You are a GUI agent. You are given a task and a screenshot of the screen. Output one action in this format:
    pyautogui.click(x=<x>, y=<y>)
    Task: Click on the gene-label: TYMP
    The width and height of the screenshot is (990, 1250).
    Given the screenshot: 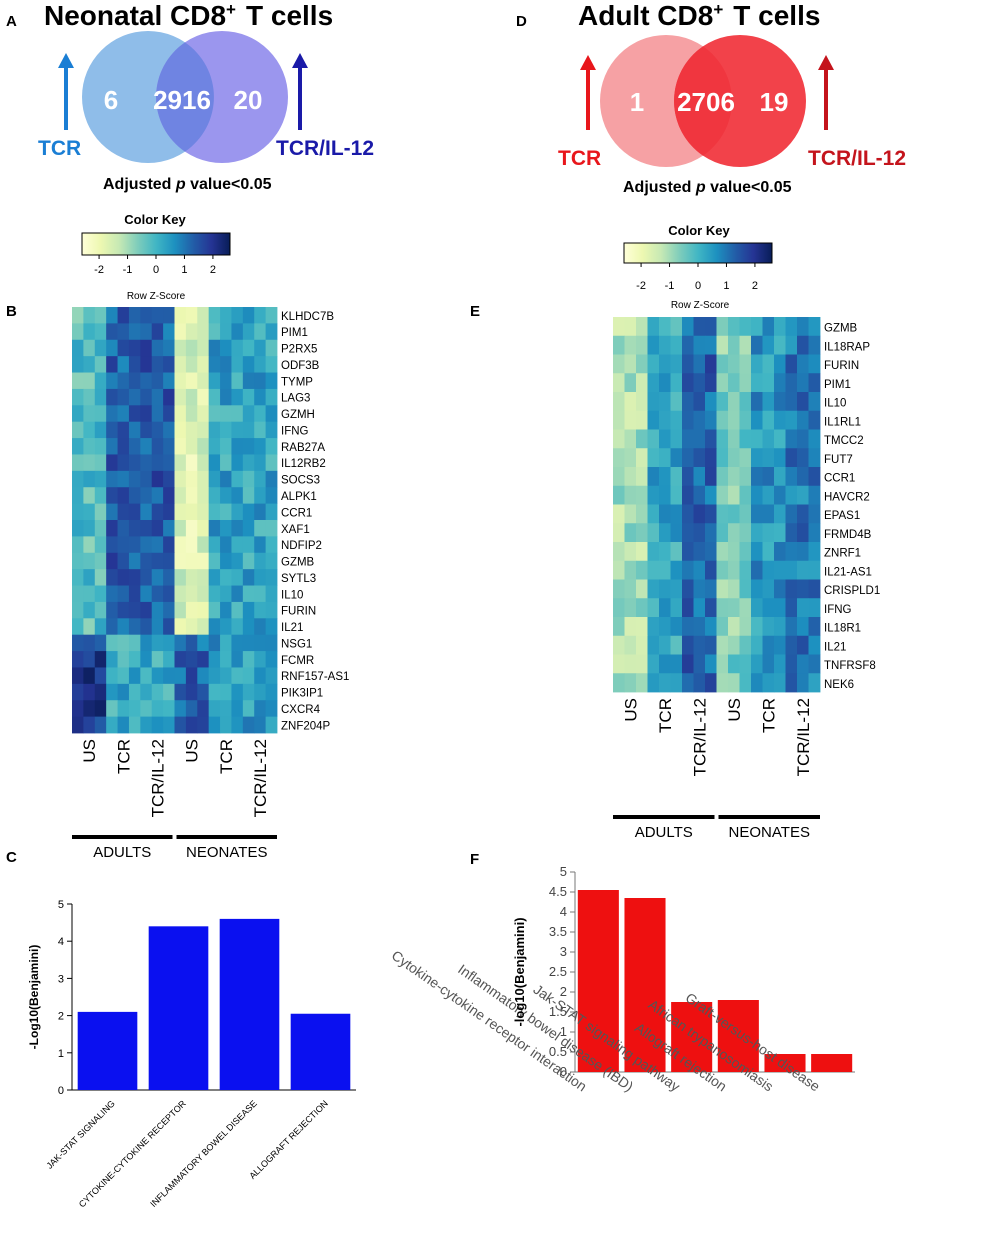 What is the action you would take?
    pyautogui.click(x=297, y=382)
    